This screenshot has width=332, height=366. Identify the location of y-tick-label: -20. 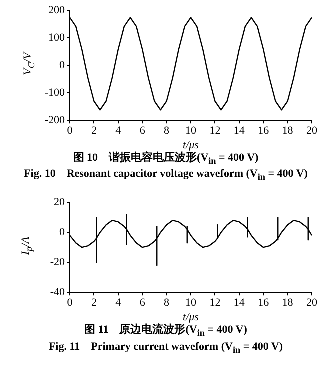
(58, 262).